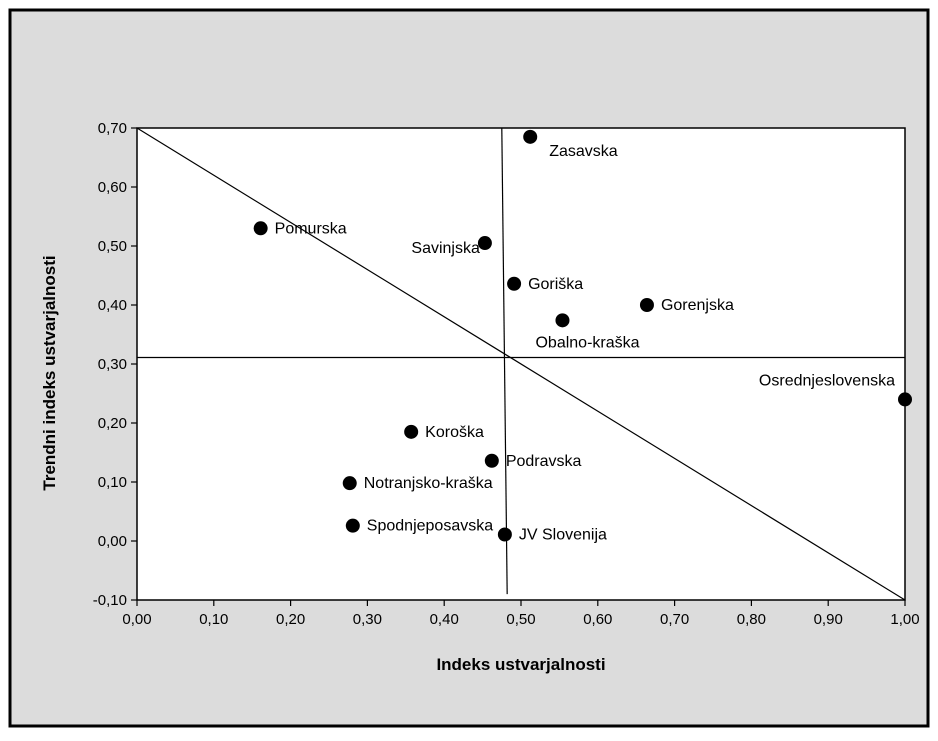 This screenshot has height=741, width=938. What do you see at coordinates (430, 526) in the screenshot?
I see `point-label: Spodnjeposavska` at bounding box center [430, 526].